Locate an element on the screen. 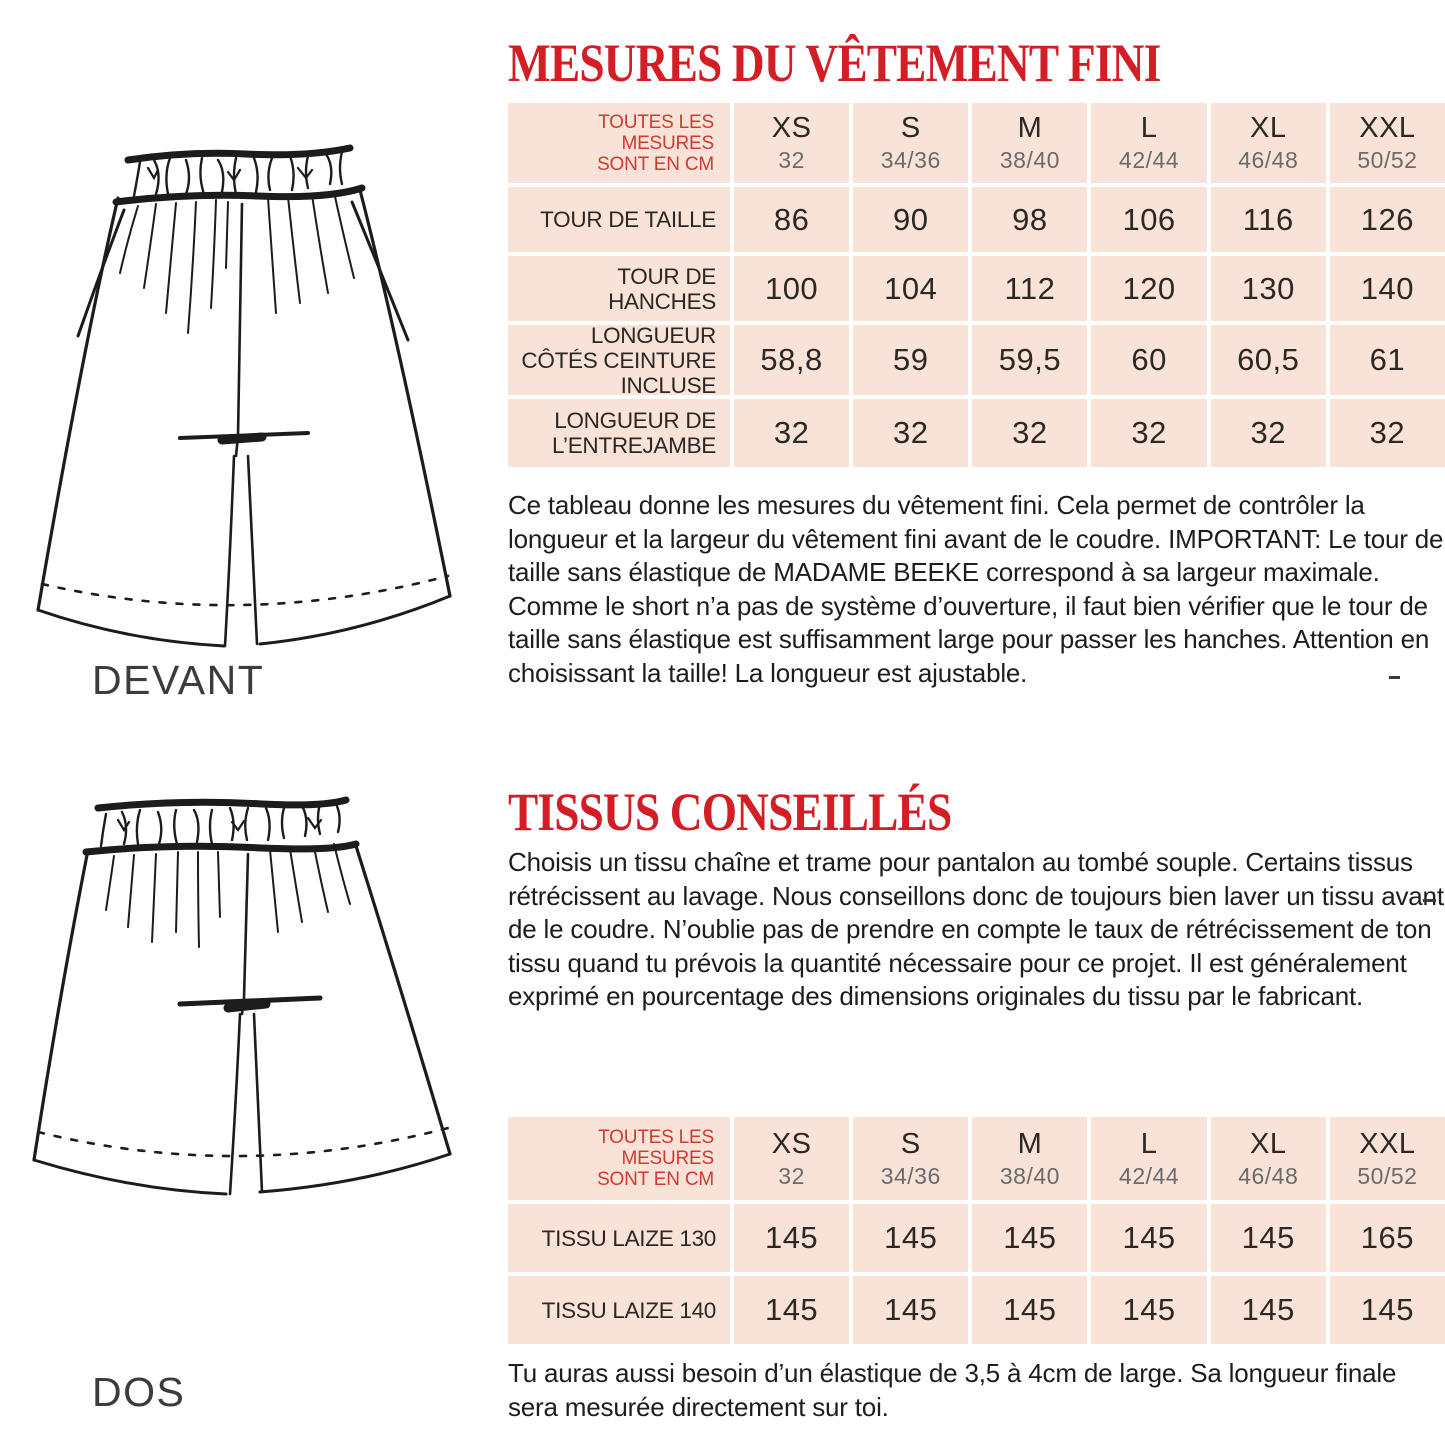 The height and width of the screenshot is (1445, 1445). table-cell: 120 is located at coordinates (1149, 288).